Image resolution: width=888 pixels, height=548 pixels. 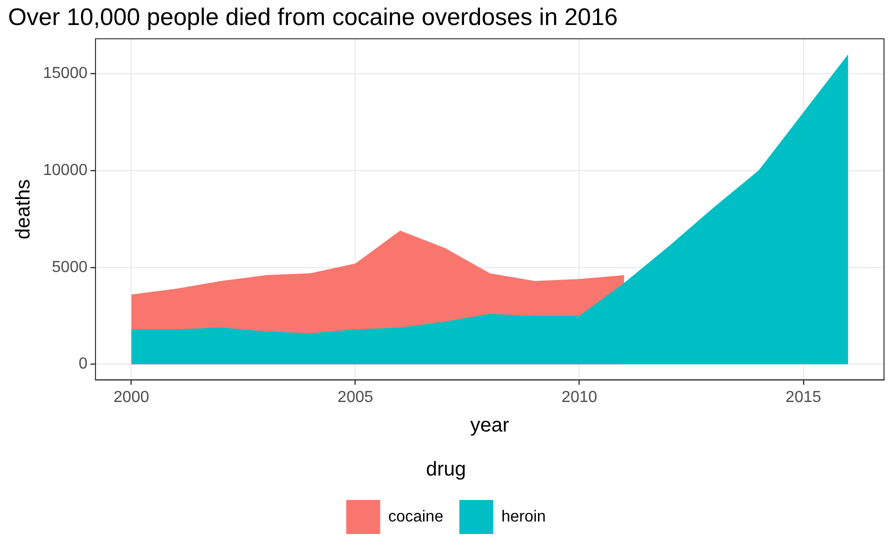 I want to click on y-axis-title: deaths, so click(x=23, y=209).